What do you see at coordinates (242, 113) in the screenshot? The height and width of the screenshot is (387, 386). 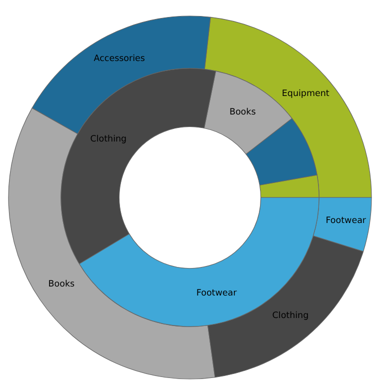 I see `data-label: Books` at bounding box center [242, 113].